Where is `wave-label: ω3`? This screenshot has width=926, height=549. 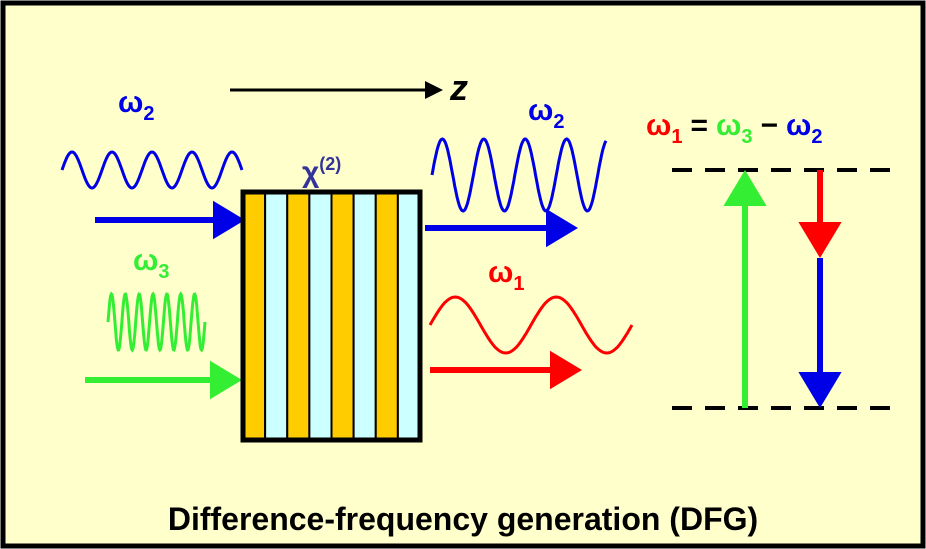 wave-label: ω3 is located at coordinates (151, 263).